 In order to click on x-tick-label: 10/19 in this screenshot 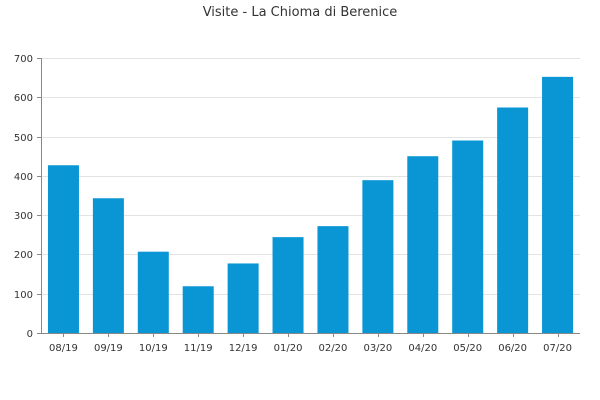, I will do `click(153, 348)`.